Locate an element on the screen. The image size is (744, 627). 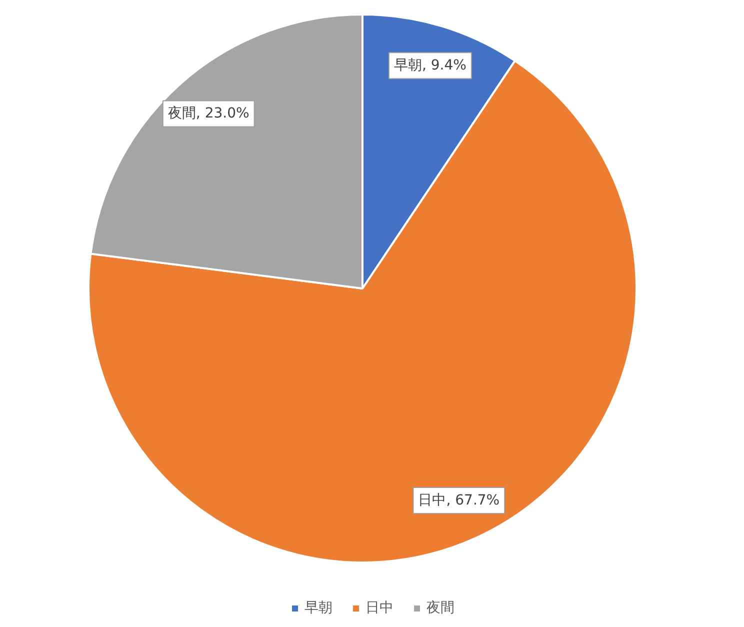
legend-label: 早朝 is located at coordinates (318, 608).